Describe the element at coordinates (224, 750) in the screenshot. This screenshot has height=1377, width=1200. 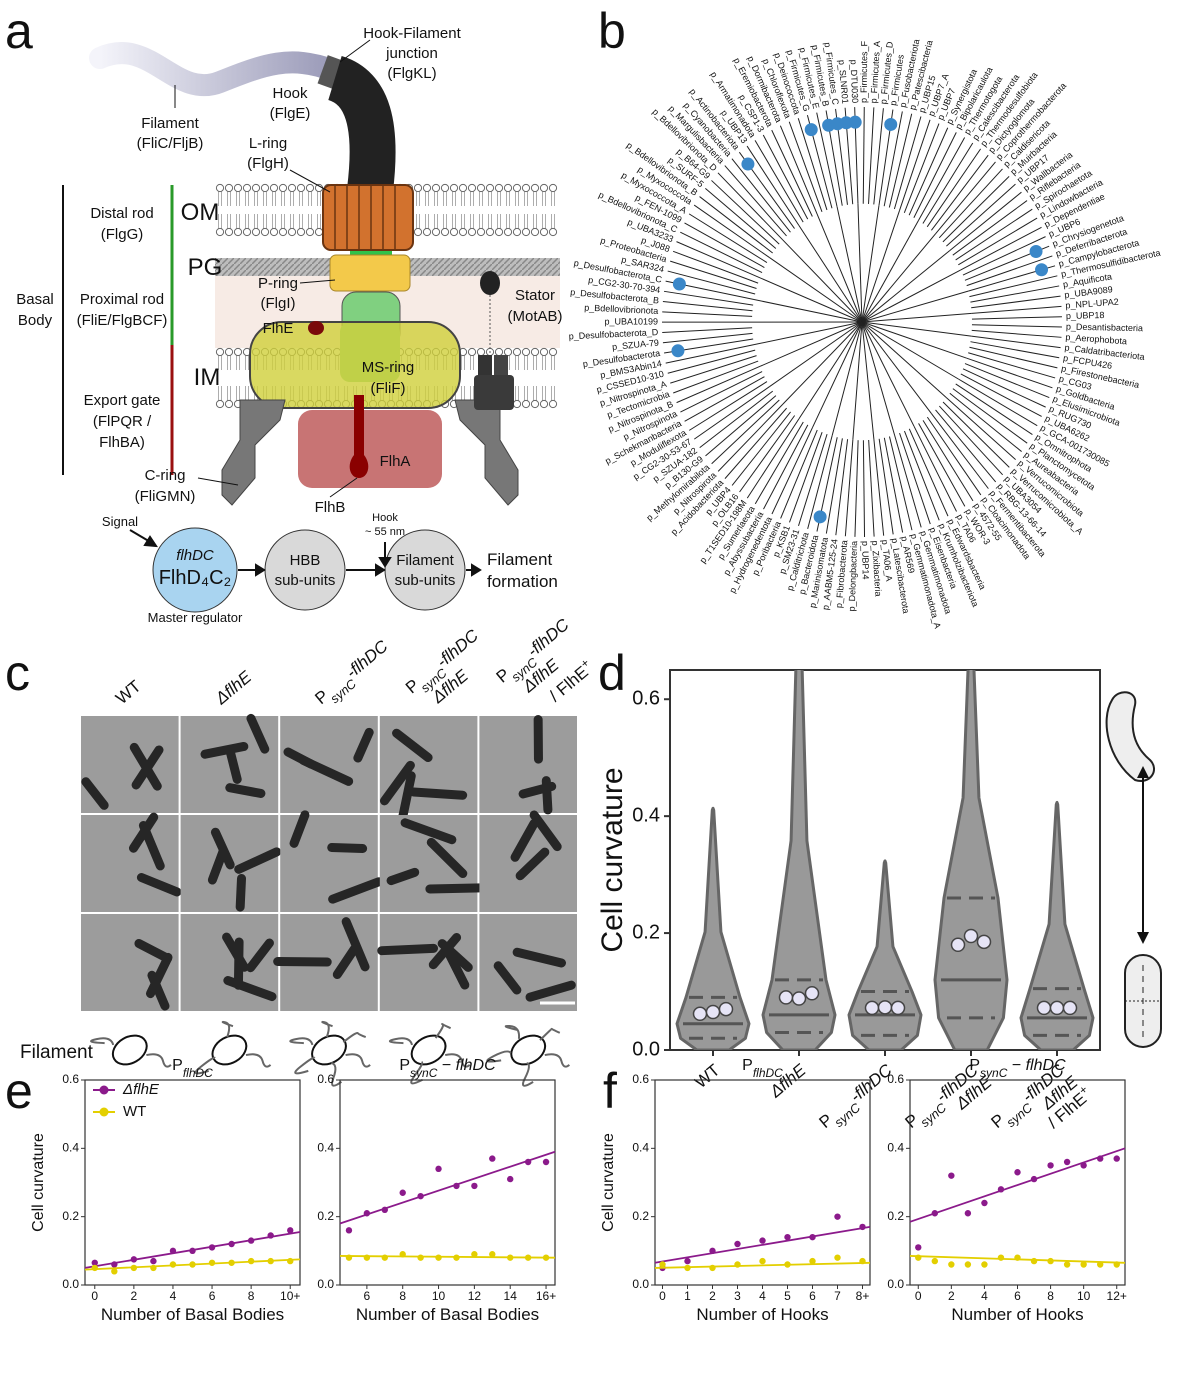
I see `cell` at that location.